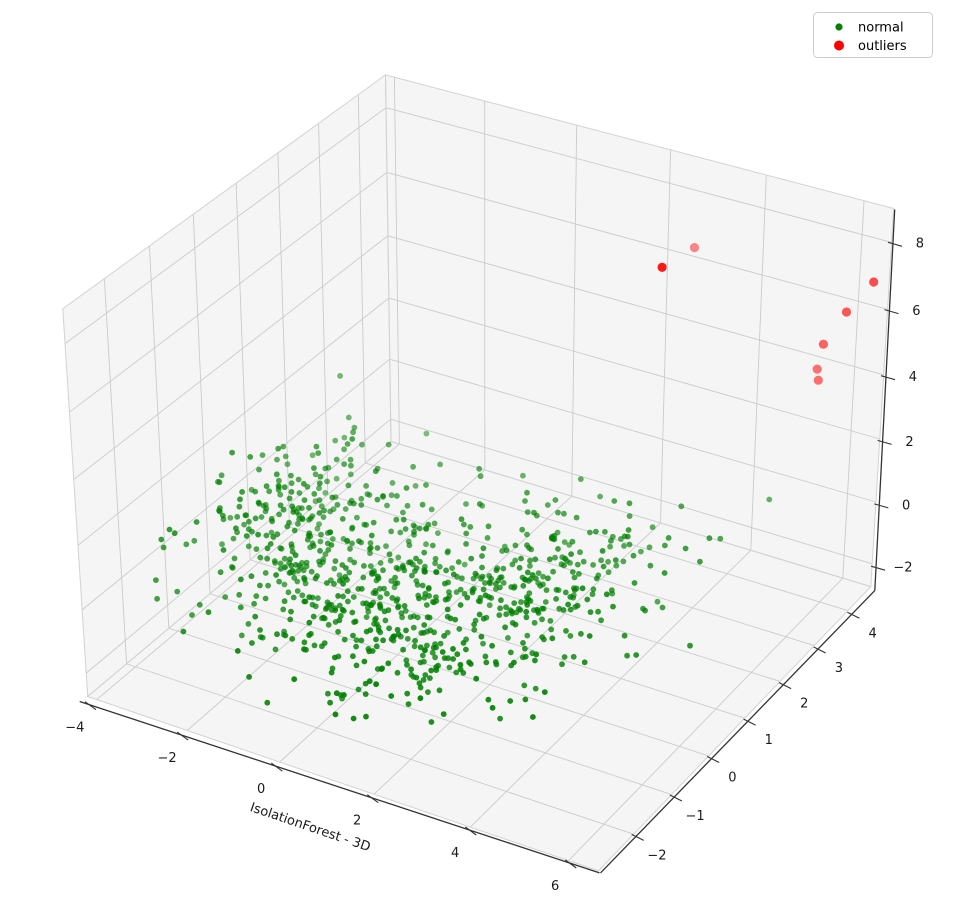  I want to click on legend-label-normal: normal, so click(881, 28).